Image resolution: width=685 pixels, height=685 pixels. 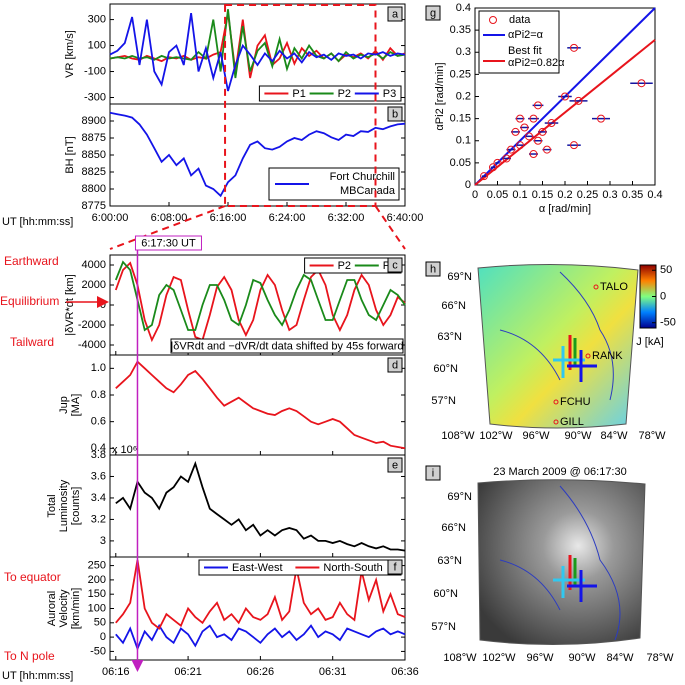 What do you see at coordinates (124, 450) in the screenshot?
I see `axis-exponent: x 10⁶` at bounding box center [124, 450].